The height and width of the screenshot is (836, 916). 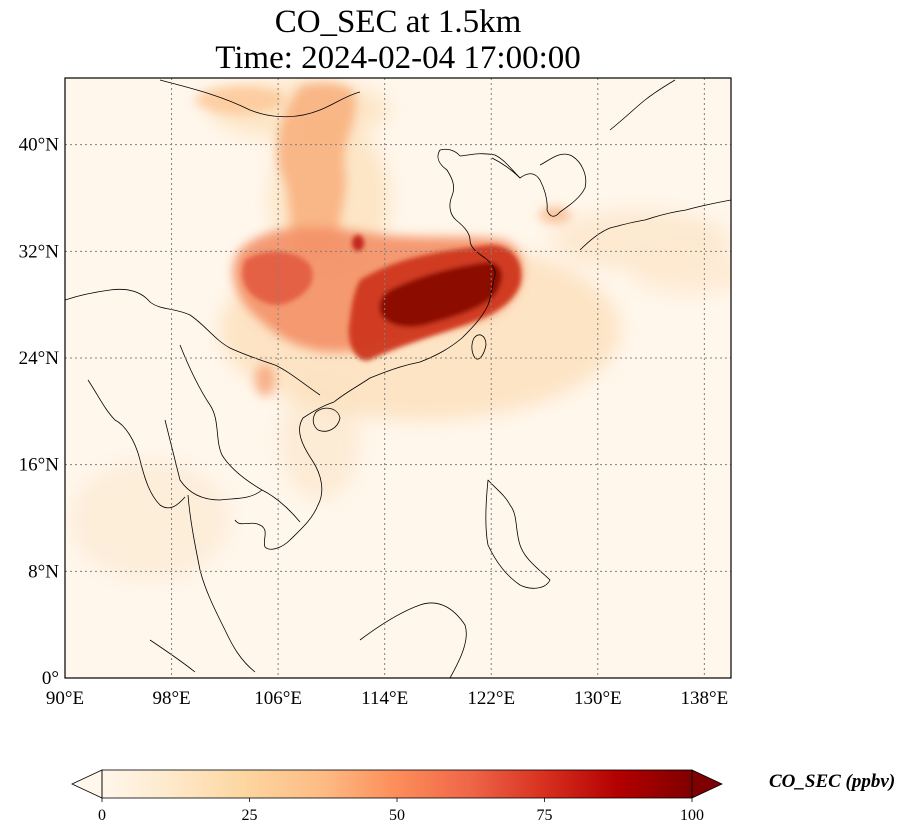 I want to click on coastline-malay-peninsula, so click(x=221, y=583).